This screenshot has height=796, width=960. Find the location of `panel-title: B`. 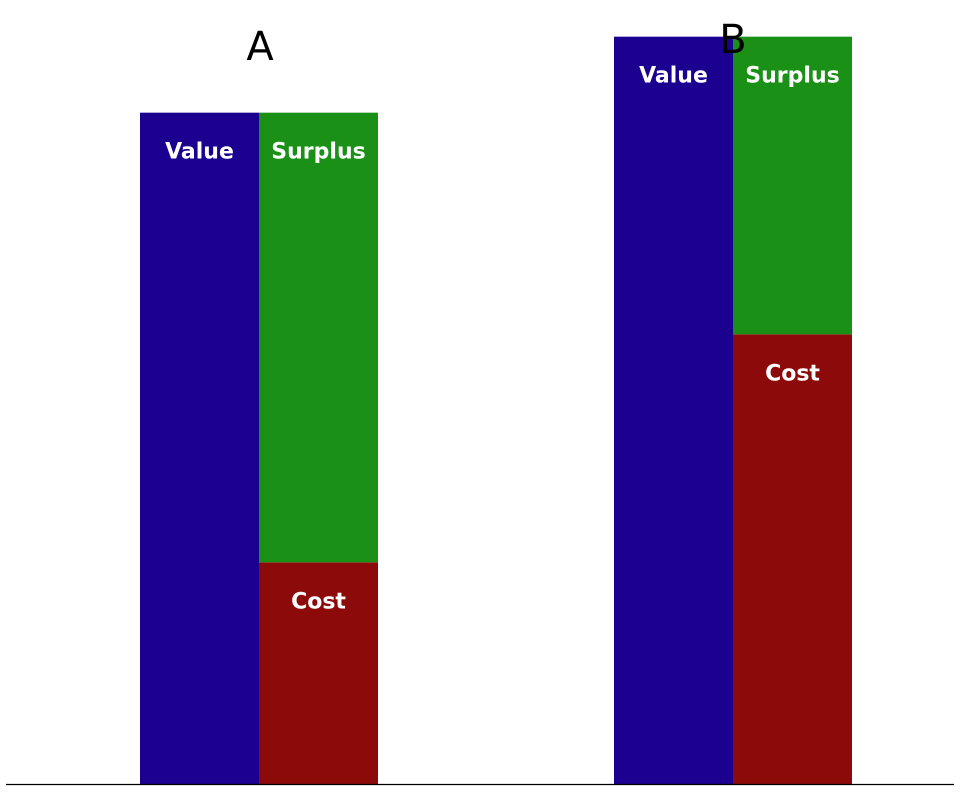

panel-title: B is located at coordinates (732, 40).